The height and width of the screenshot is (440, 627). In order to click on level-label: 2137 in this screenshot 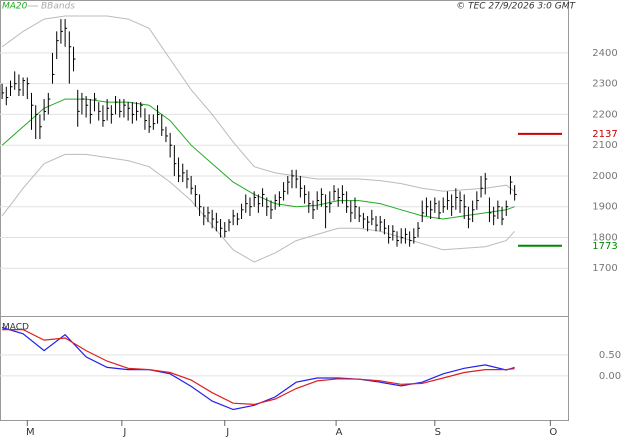, I will do `click(604, 134)`.